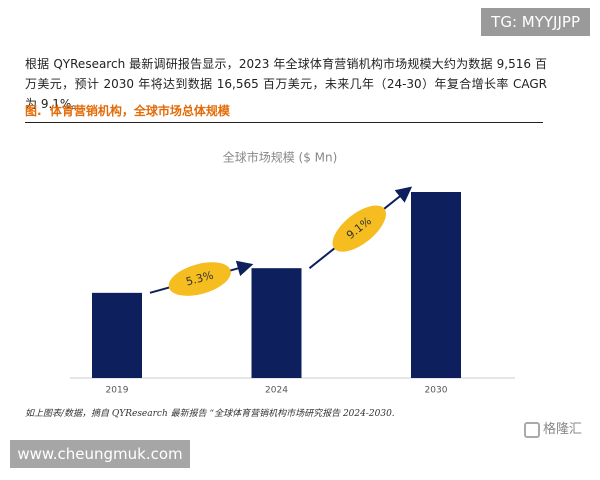 The height and width of the screenshot is (480, 600). Describe the element at coordinates (280, 157) in the screenshot. I see `chart-title: 全球市场规模 ($ Mn)` at that location.